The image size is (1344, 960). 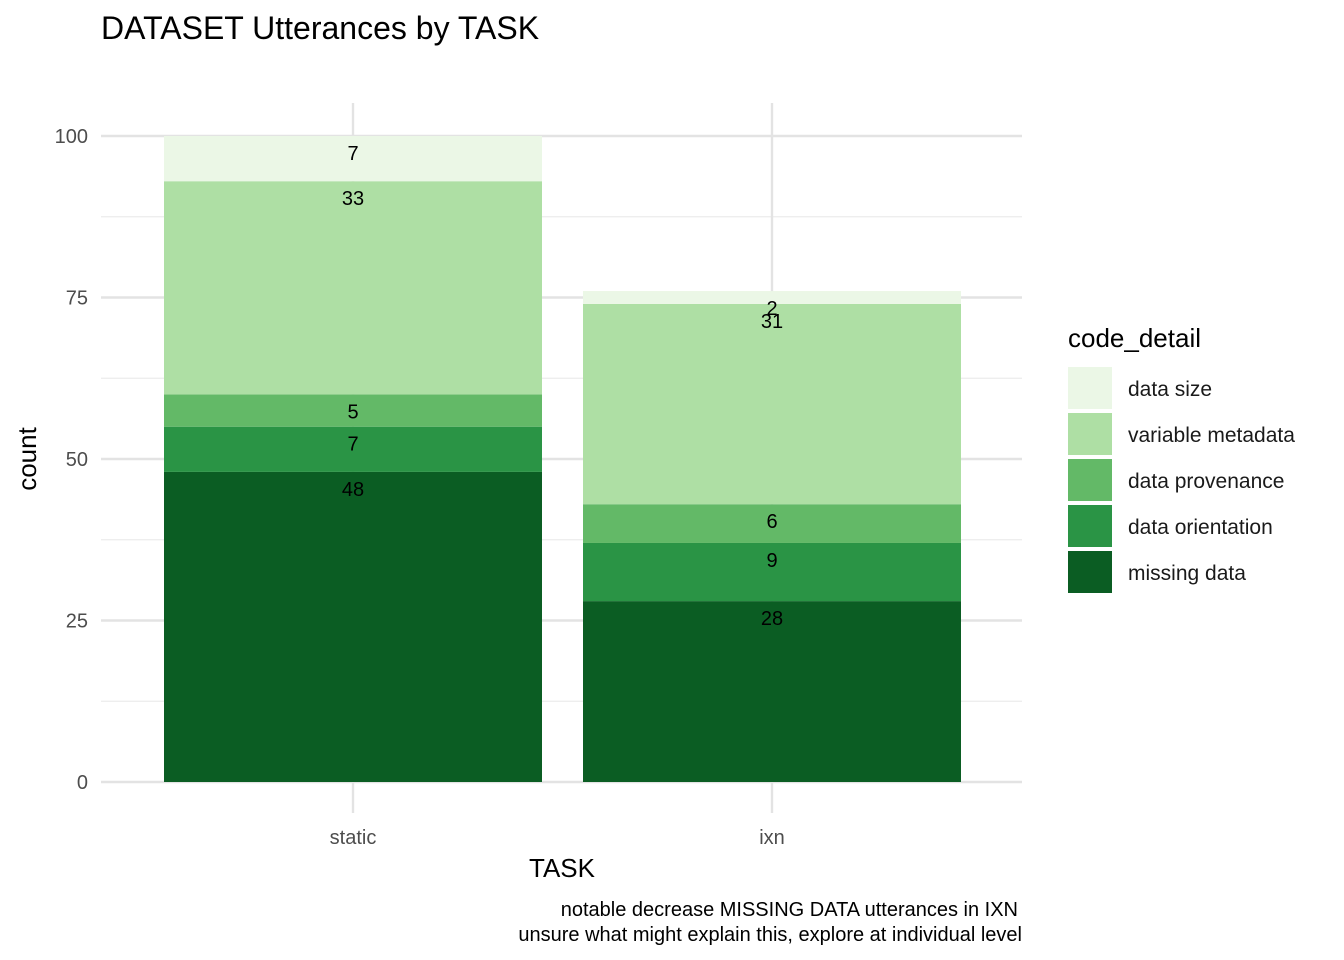 I want to click on bar-segment-static-data-provenance, so click(x=353, y=410).